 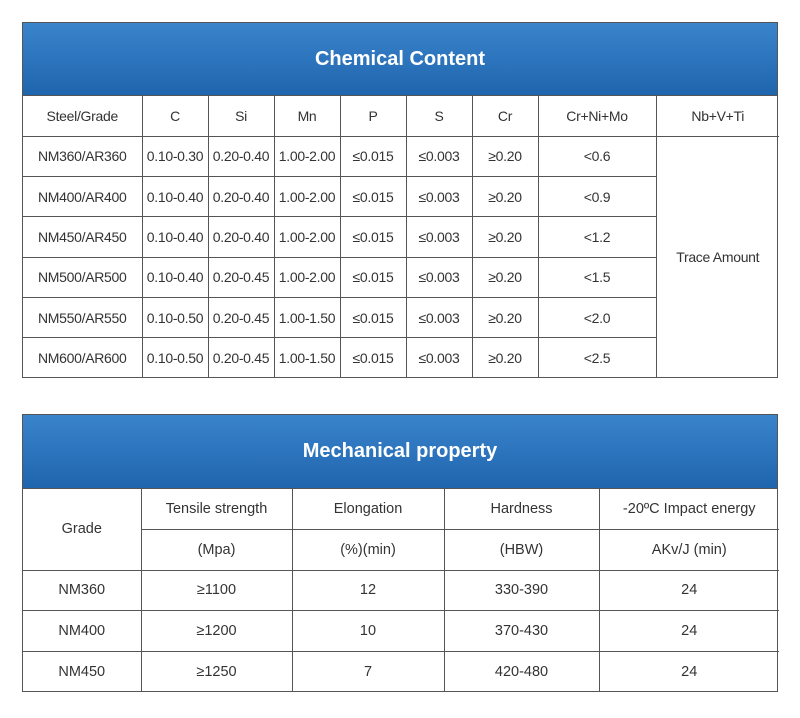 I want to click on header-s: S, so click(x=439, y=116).